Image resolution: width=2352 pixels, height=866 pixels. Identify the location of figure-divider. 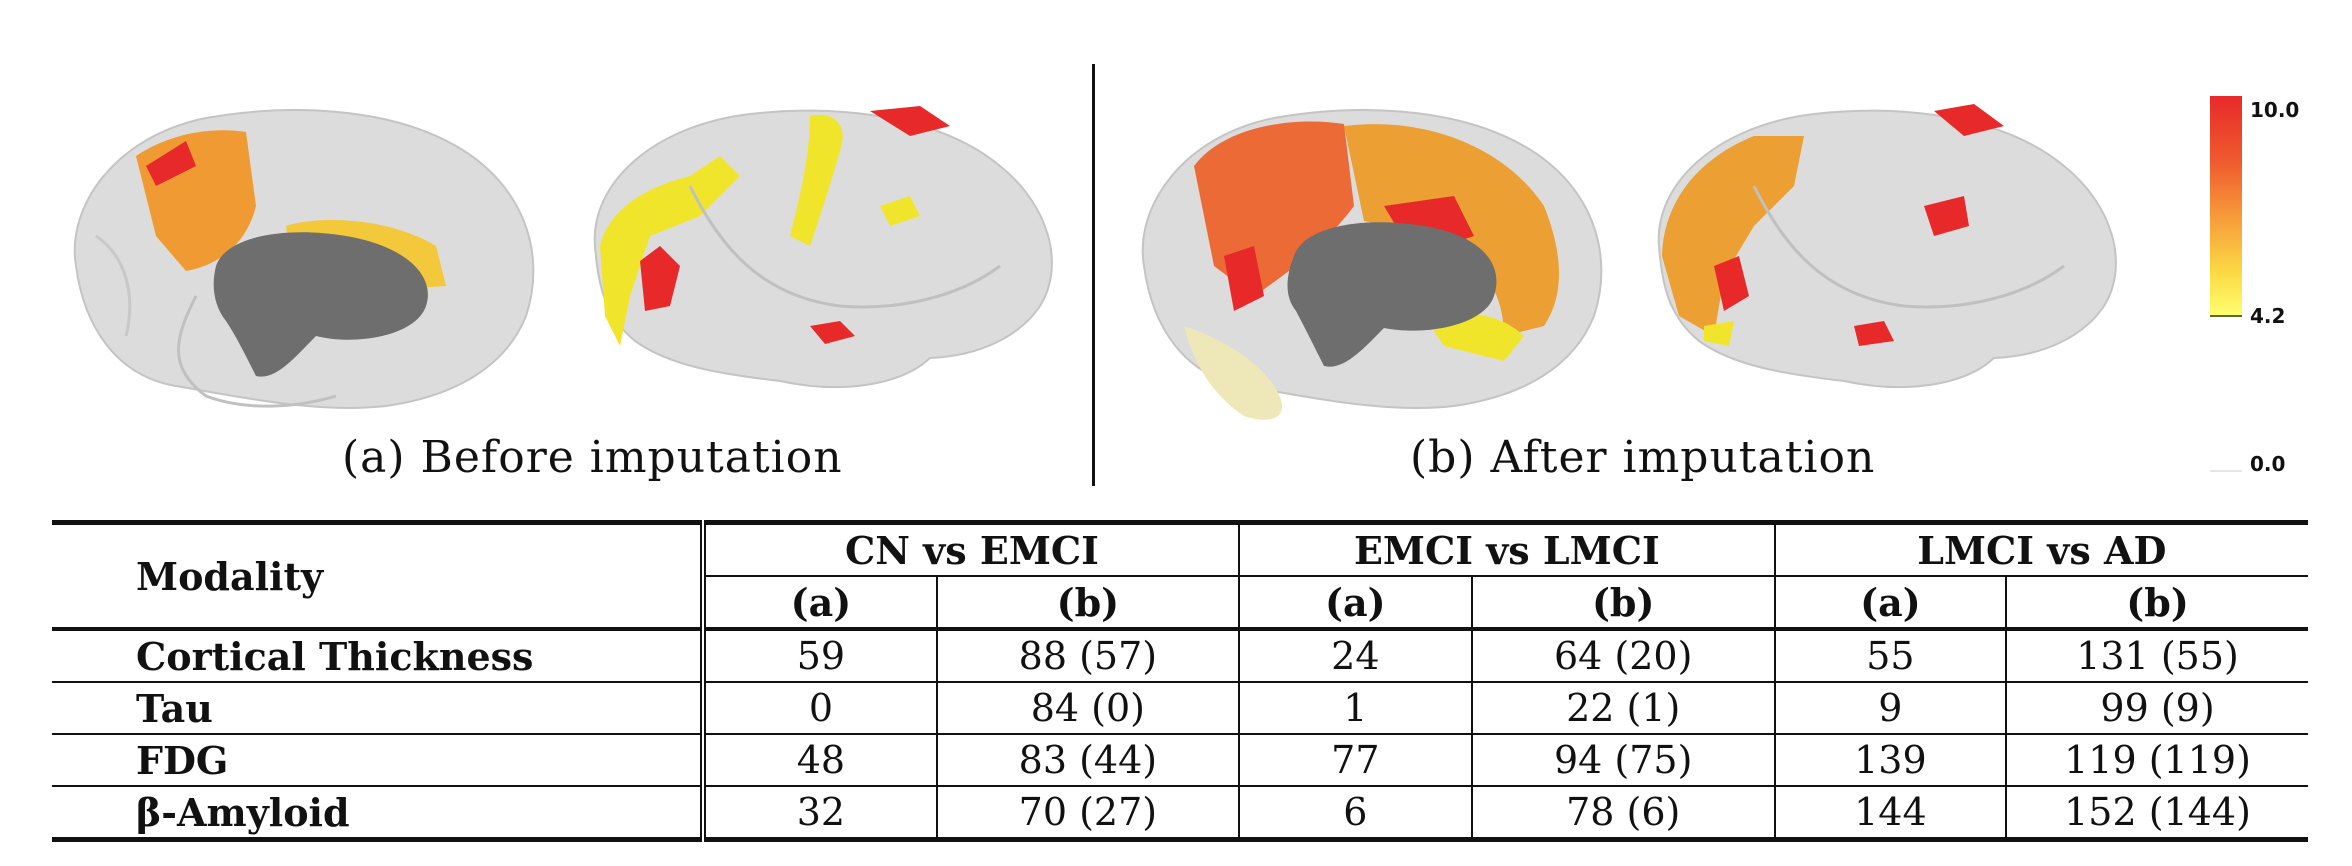
(1093, 275).